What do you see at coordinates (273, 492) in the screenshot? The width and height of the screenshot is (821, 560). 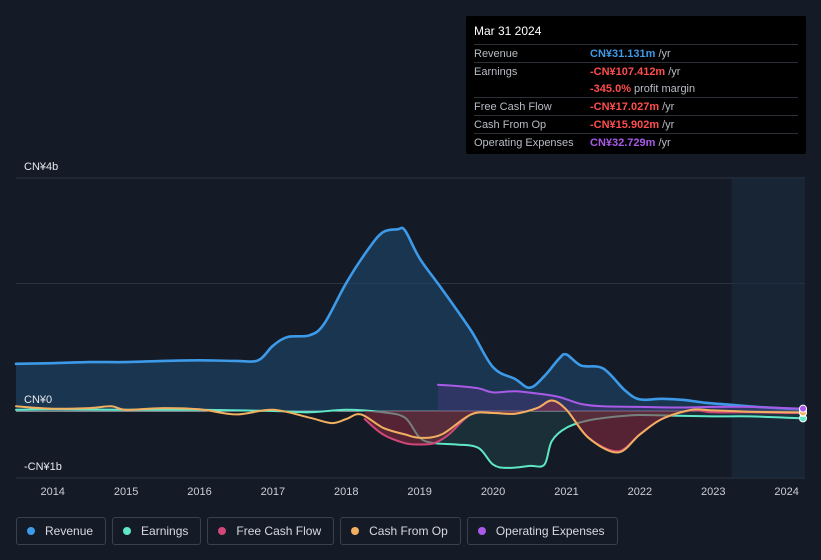 I see `x-tick-label: 2017` at bounding box center [273, 492].